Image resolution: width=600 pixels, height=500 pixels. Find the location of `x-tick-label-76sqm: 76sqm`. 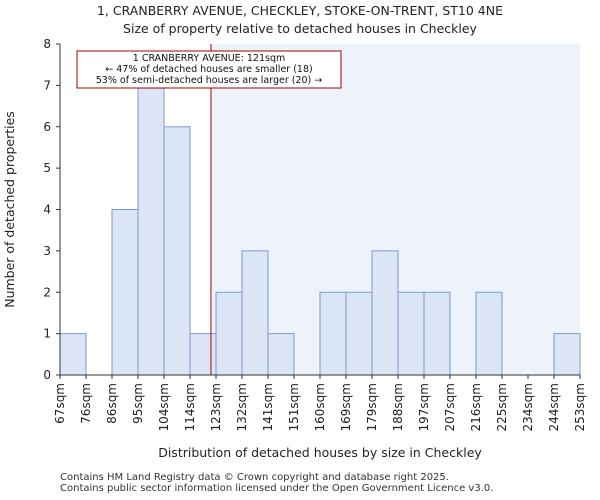

x-tick-label-76sqm: 76sqm is located at coordinates (86, 403).